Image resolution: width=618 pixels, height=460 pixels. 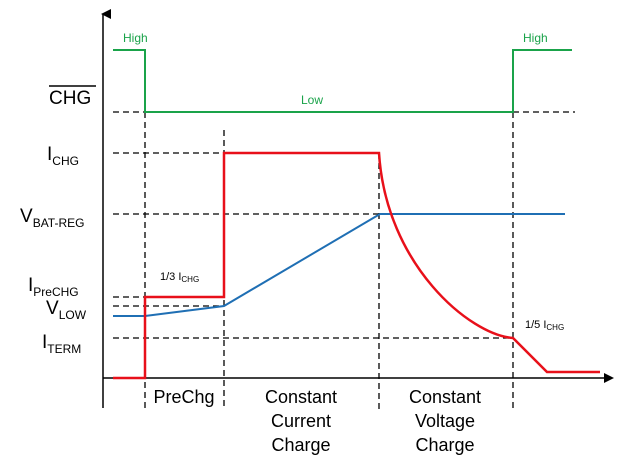 I want to click on chg-low-label: Low, so click(x=312, y=100).